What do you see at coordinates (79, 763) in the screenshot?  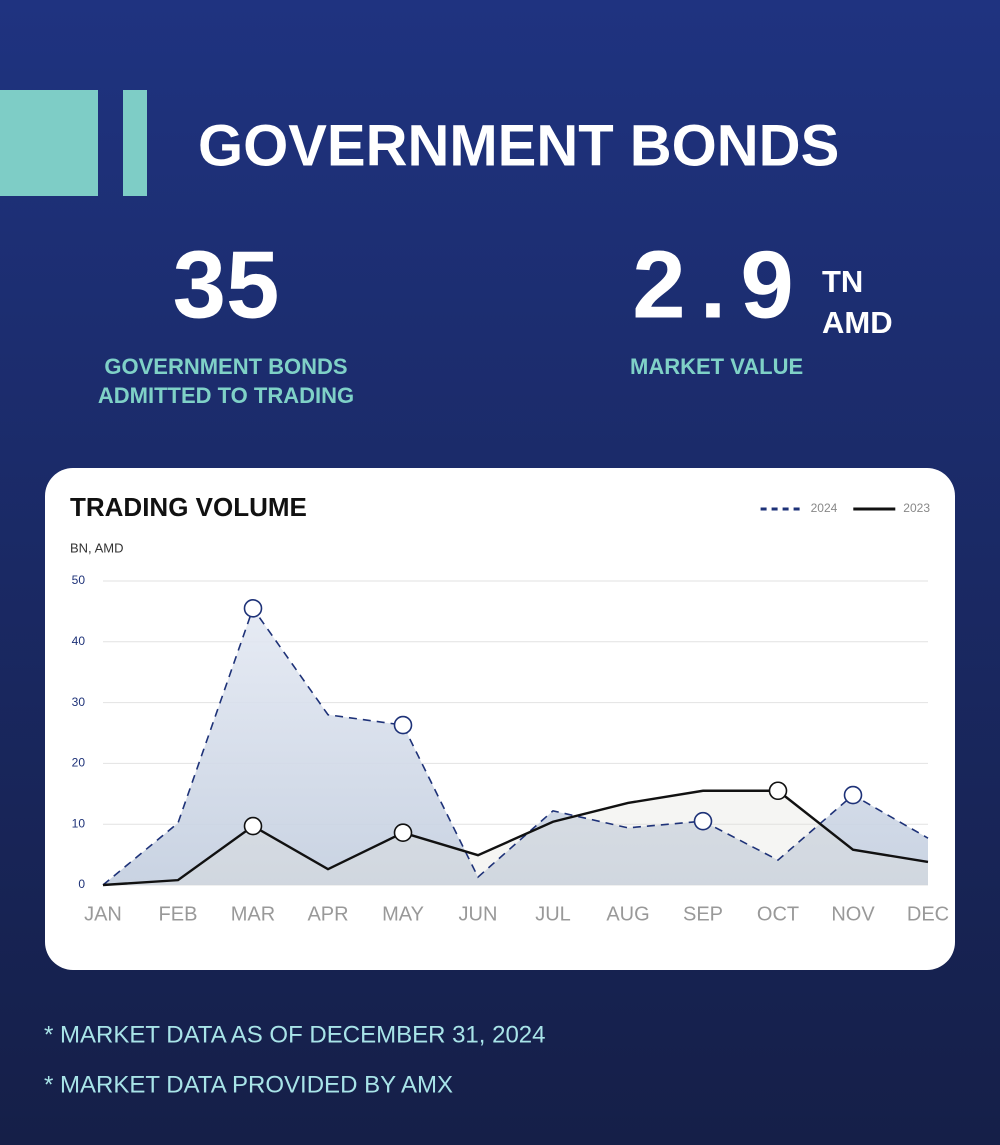 I see `y-tick-label: 20` at bounding box center [79, 763].